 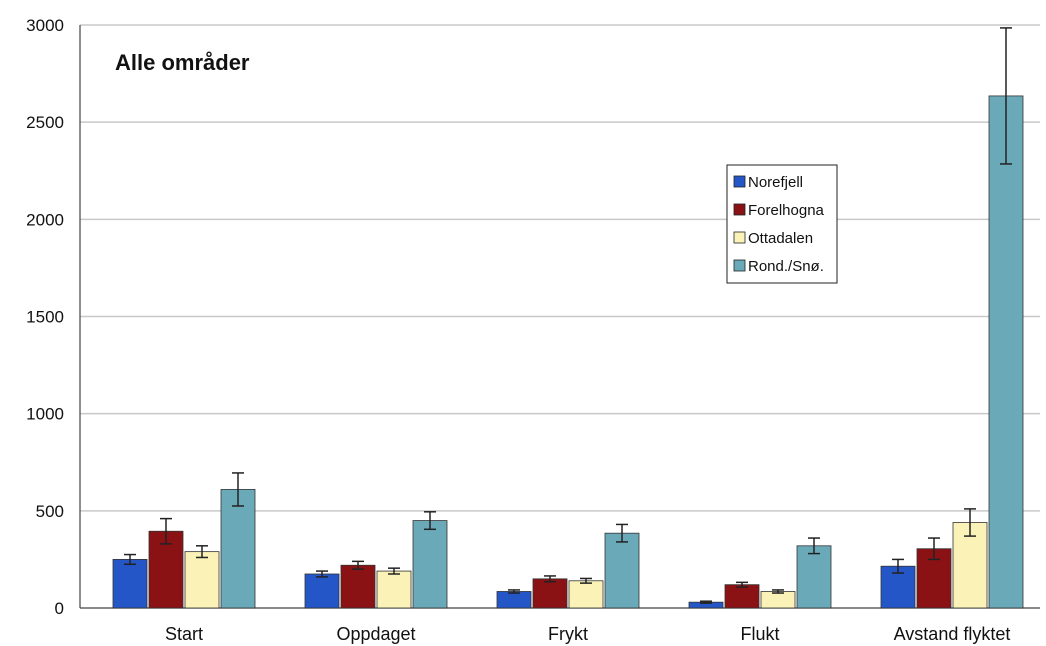 I want to click on x-category-label: Frykt, so click(x=568, y=634).